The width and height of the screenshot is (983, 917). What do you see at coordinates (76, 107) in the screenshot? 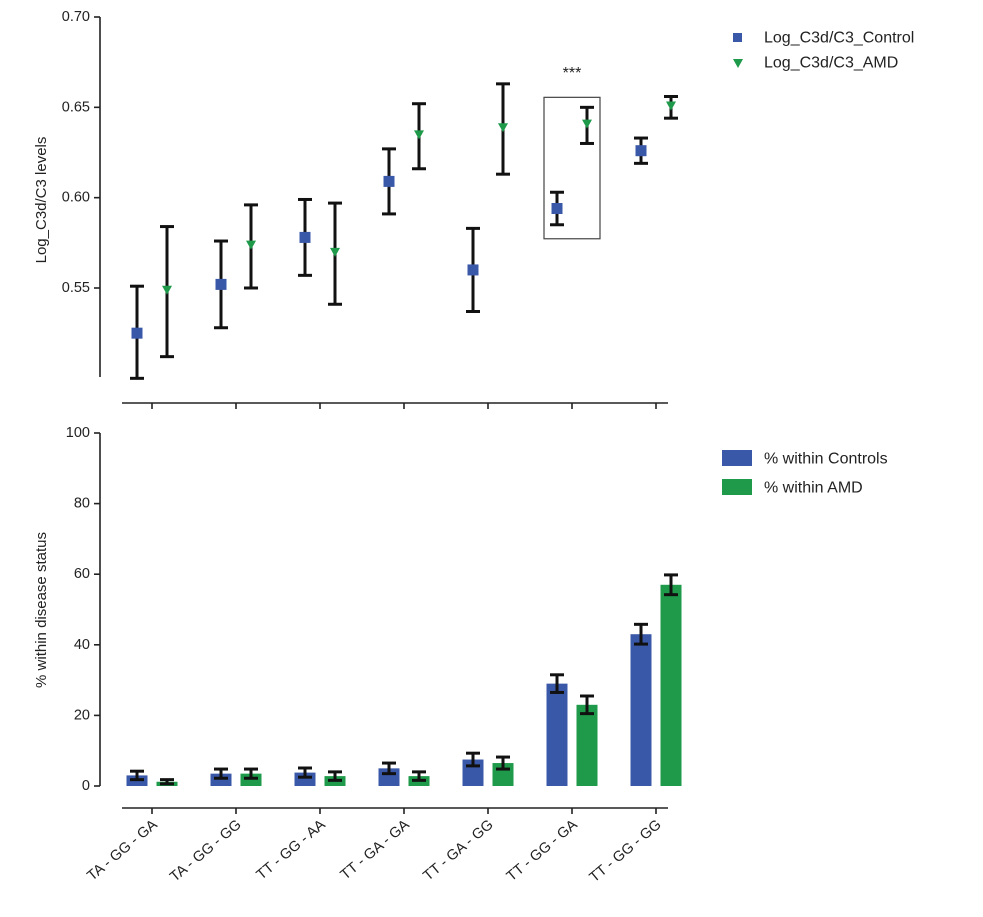
I see `top-y-tick-label: 0.65` at bounding box center [76, 107].